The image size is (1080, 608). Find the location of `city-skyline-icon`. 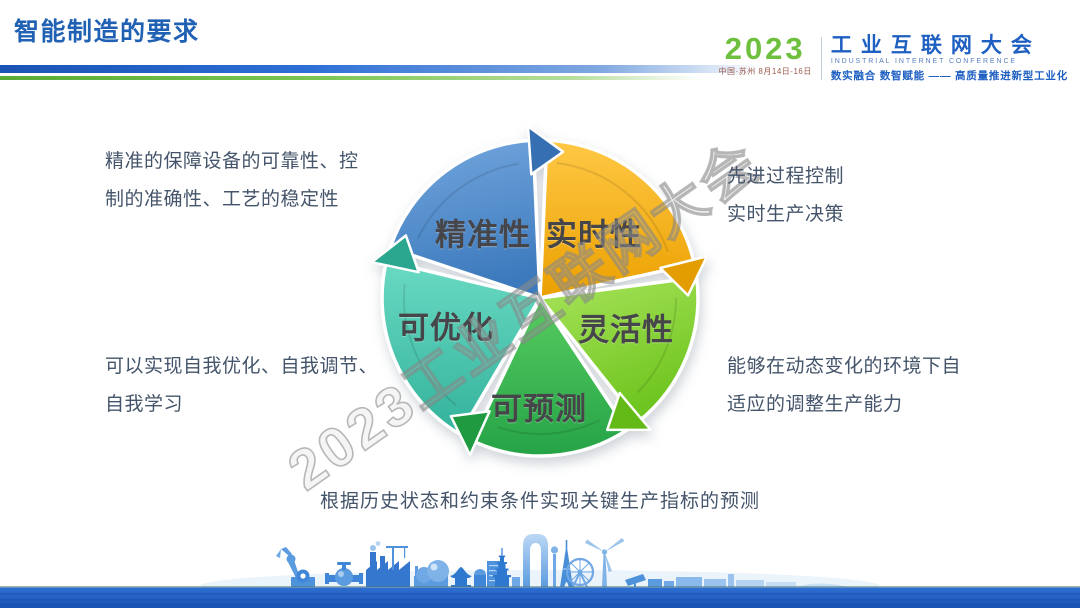

city-skyline-icon is located at coordinates (562, 561).